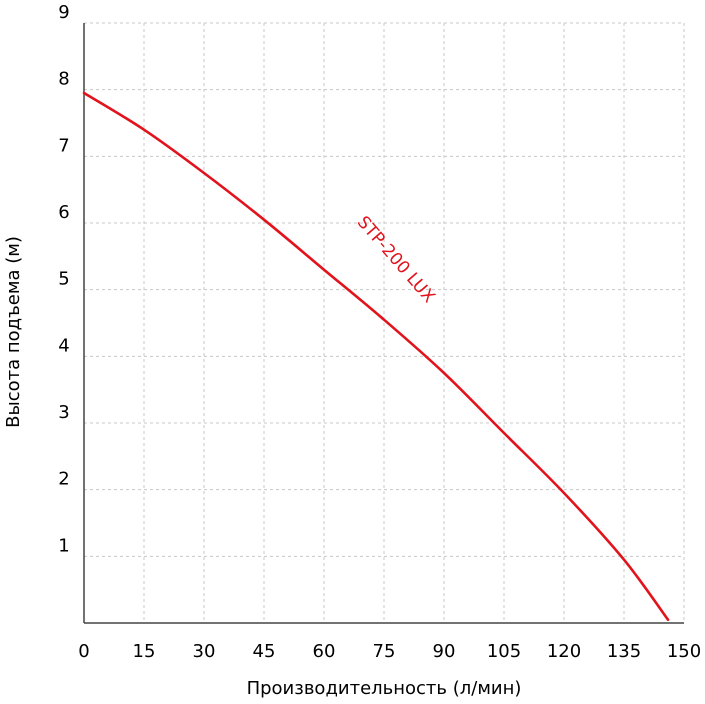 Image resolution: width=705 pixels, height=704 pixels. I want to click on y-tick-label: 2, so click(63, 479).